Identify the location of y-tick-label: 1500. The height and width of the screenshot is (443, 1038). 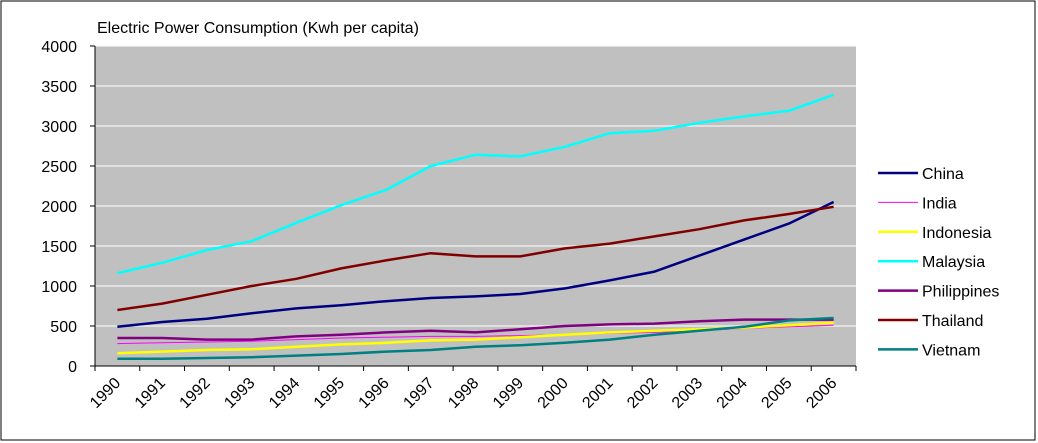
(59, 247).